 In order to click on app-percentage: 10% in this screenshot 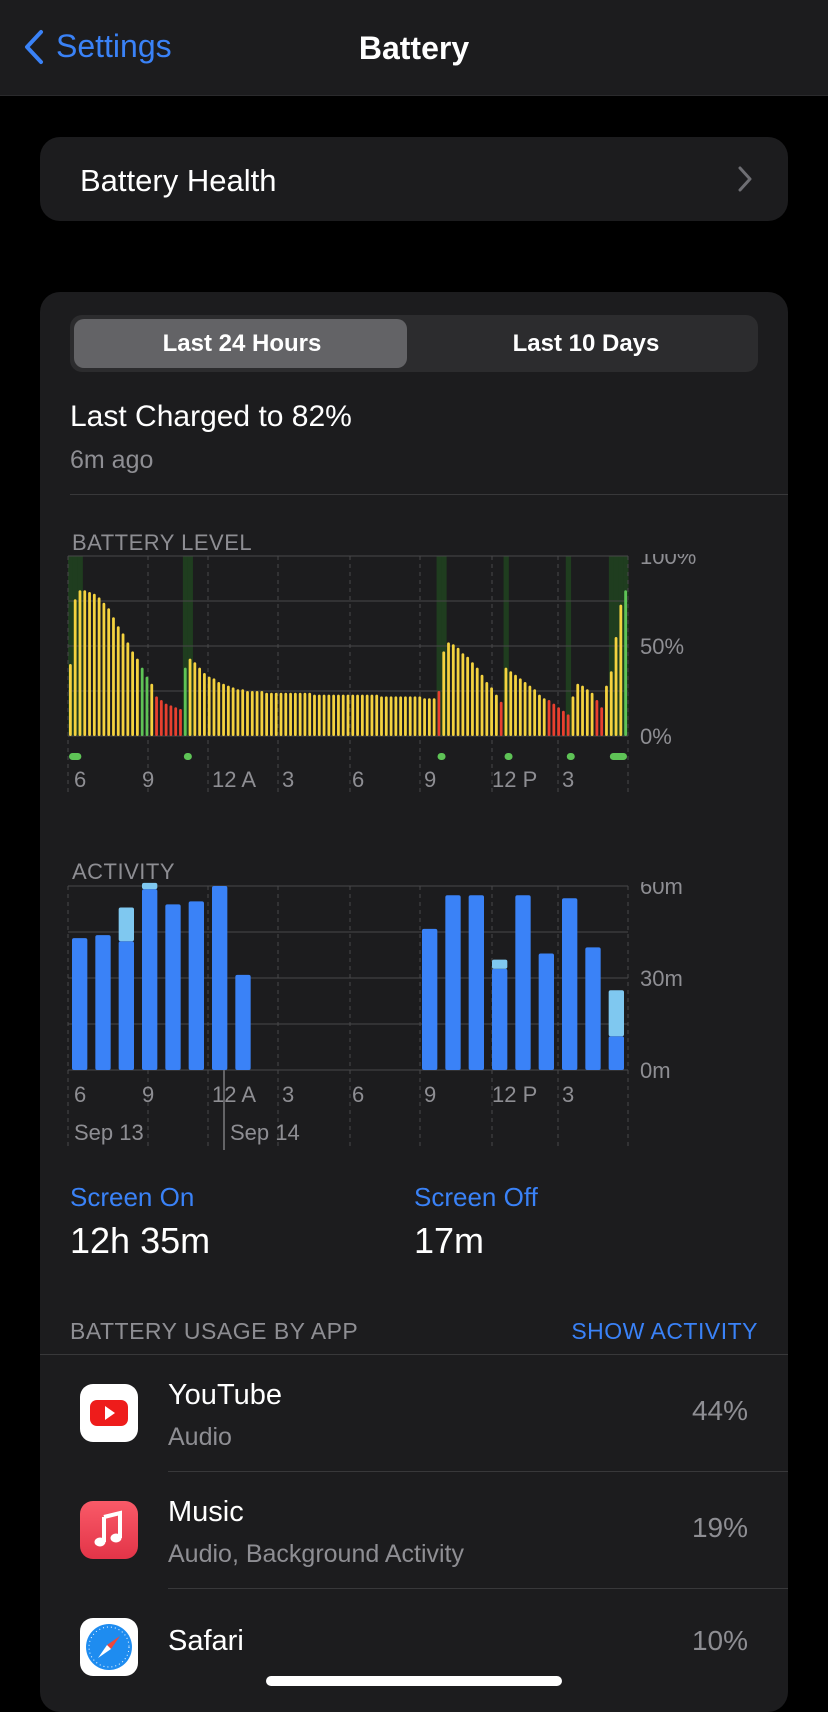, I will do `click(719, 1640)`.